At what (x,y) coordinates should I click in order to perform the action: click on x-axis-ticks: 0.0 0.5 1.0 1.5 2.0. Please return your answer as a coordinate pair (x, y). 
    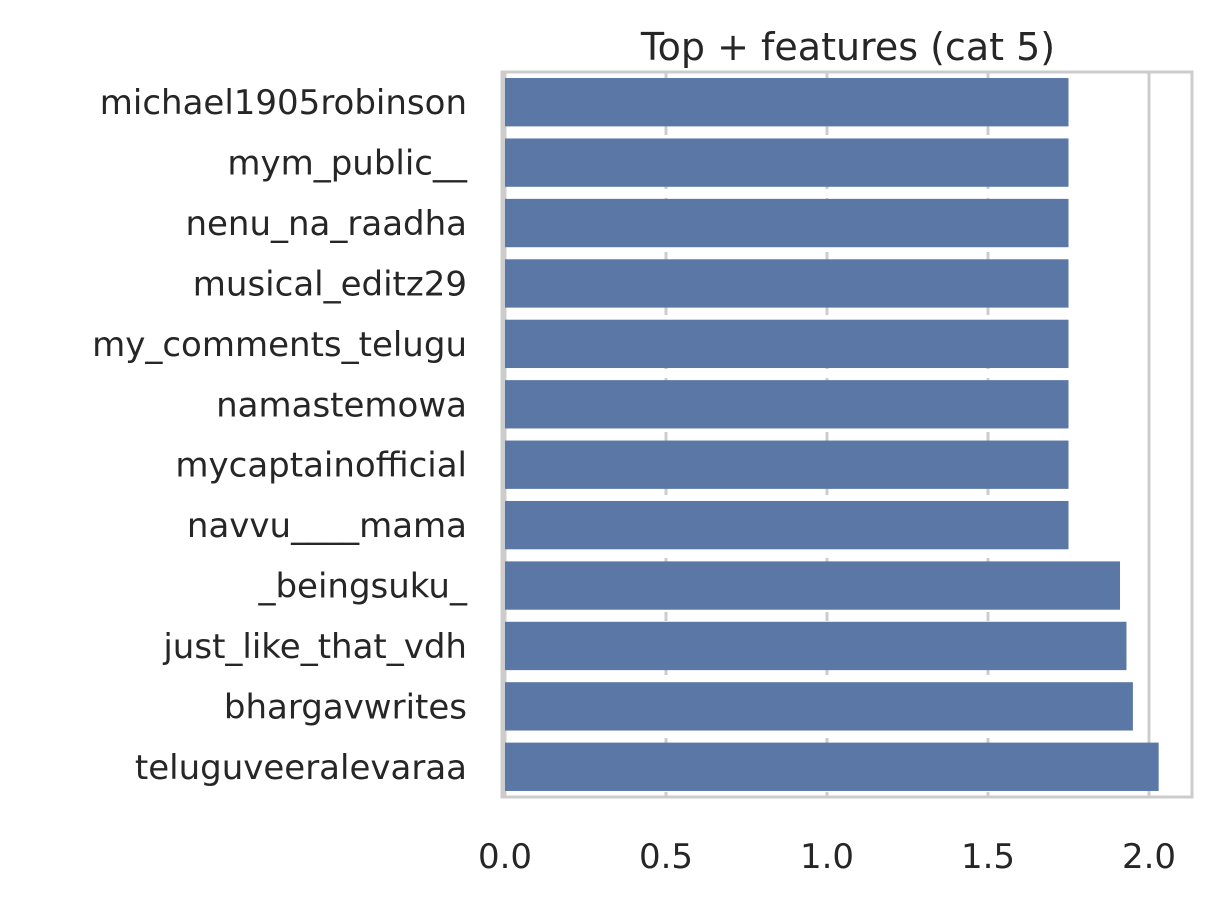
    Looking at the image, I should click on (827, 857).